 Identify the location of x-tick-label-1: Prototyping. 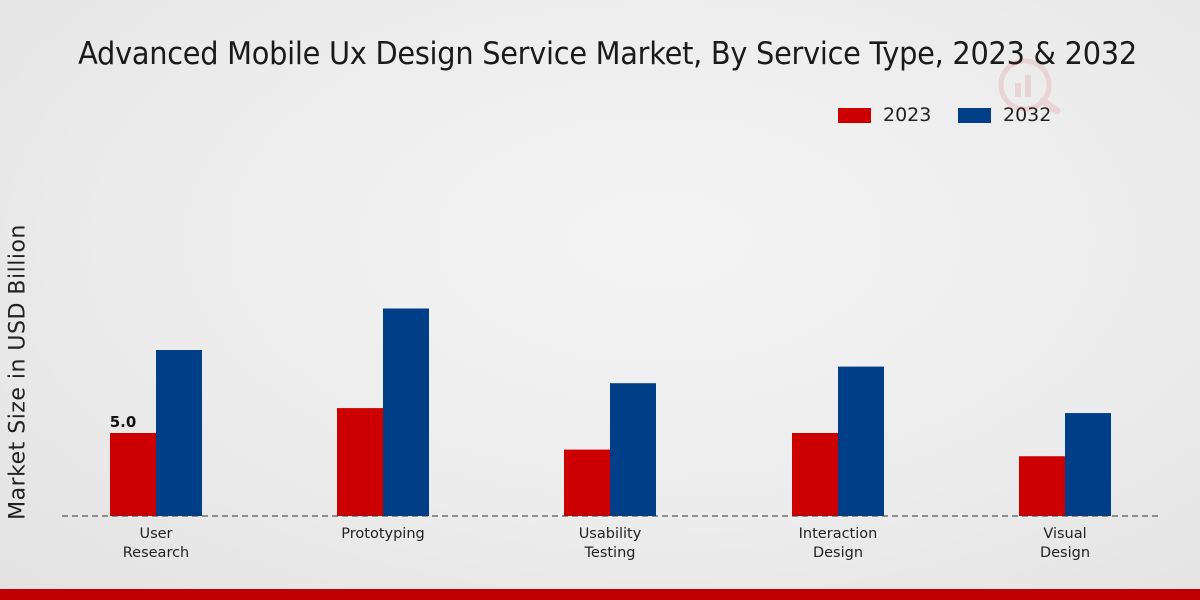
(382, 534).